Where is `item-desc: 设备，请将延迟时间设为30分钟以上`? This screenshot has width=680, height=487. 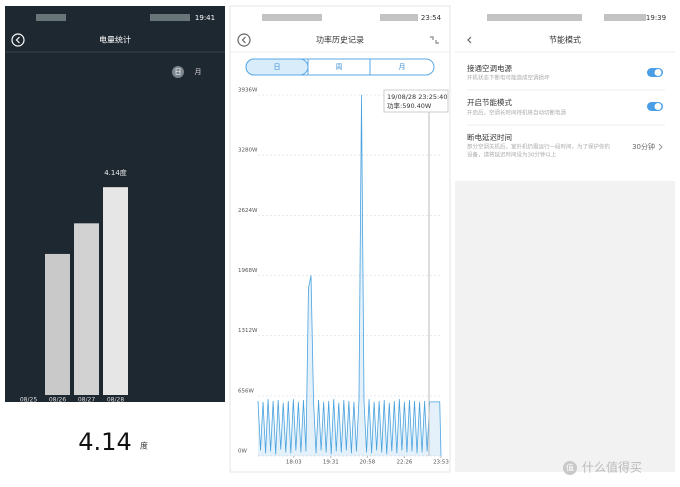 item-desc: 设备，请将延迟时间设为30分钟以上 is located at coordinates (512, 155).